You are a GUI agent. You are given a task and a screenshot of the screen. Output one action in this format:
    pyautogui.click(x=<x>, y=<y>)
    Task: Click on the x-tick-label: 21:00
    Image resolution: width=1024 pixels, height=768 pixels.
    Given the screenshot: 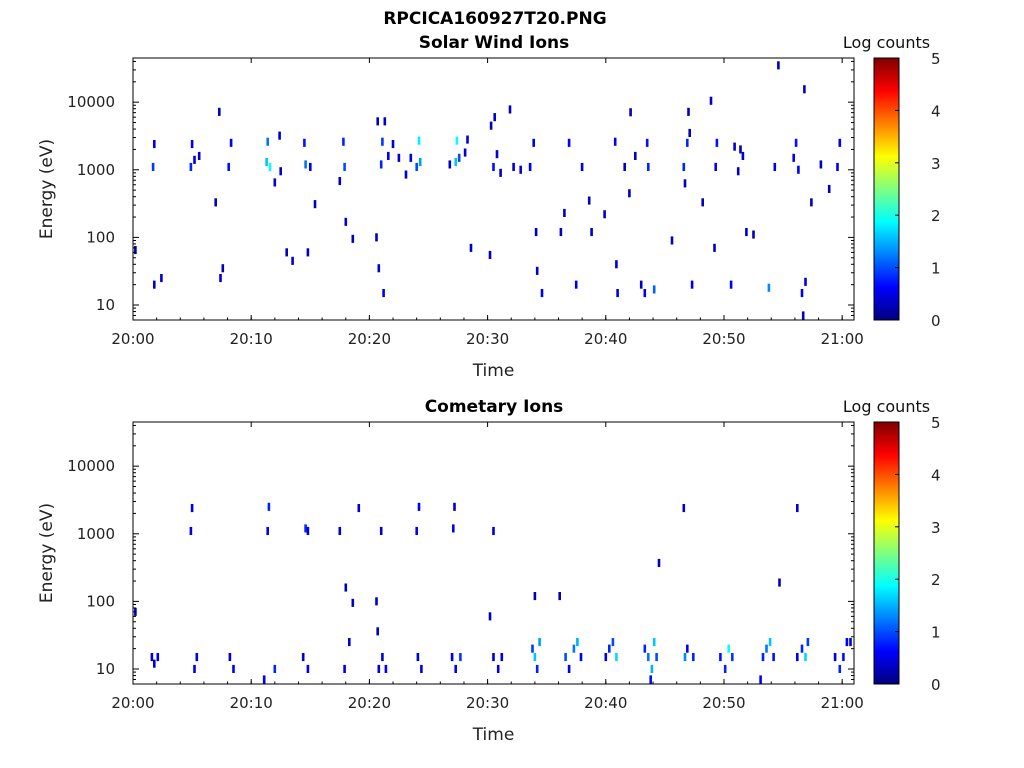 What is the action you would take?
    pyautogui.click(x=842, y=339)
    